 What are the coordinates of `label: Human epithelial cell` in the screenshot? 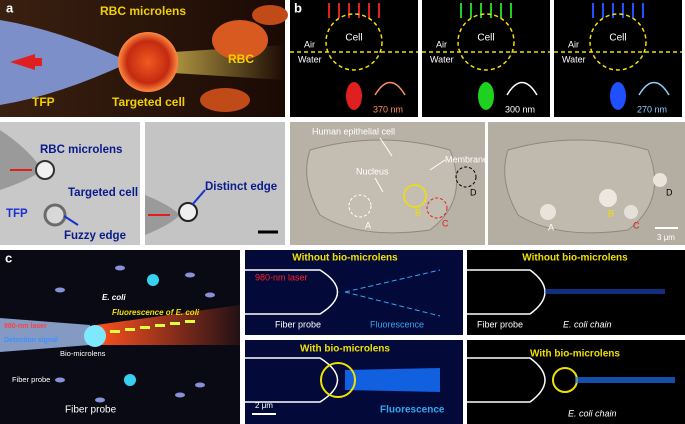 It's located at (353, 131).